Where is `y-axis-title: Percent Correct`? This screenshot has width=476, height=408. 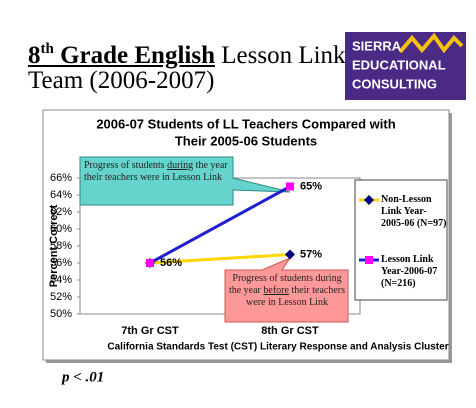
y-axis-title: Percent Correct is located at coordinates (54, 245).